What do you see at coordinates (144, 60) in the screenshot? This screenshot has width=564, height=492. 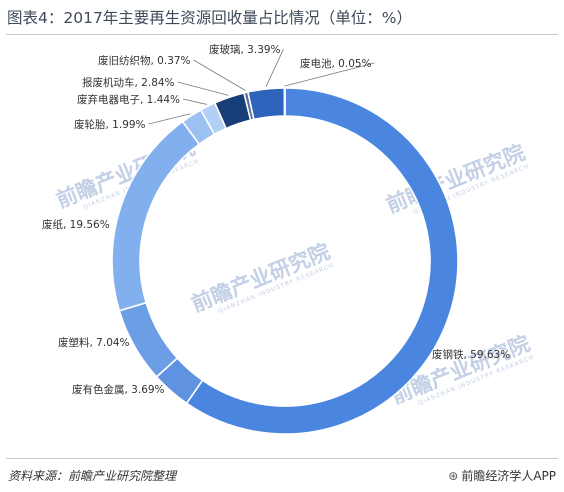 I see `slice-label-8: 废旧纺织物, 0.37%` at bounding box center [144, 60].